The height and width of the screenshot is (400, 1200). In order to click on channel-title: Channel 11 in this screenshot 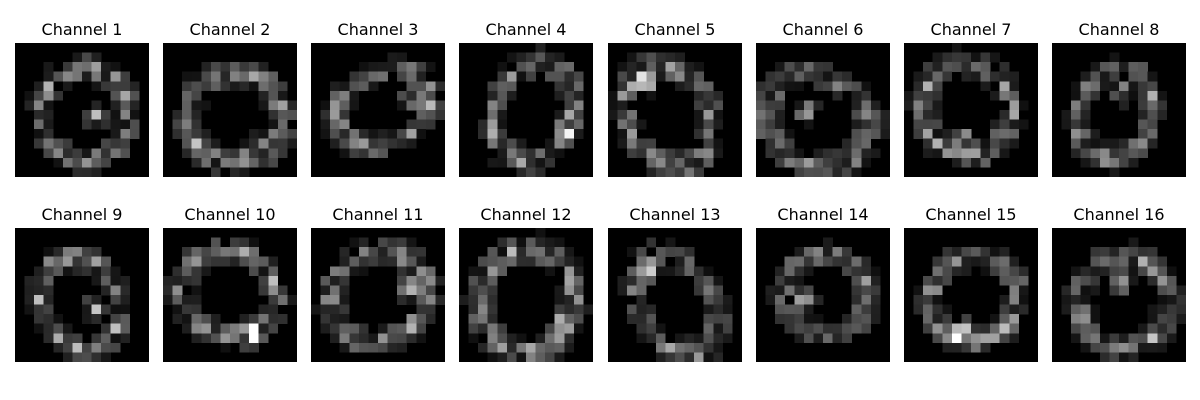, I will do `click(378, 214)`.